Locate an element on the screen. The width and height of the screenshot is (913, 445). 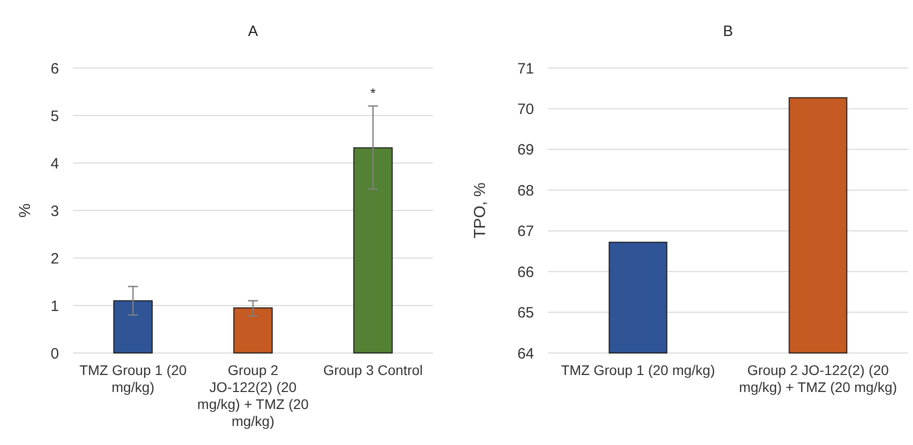
y-tick-label: 0 is located at coordinates (54, 353).